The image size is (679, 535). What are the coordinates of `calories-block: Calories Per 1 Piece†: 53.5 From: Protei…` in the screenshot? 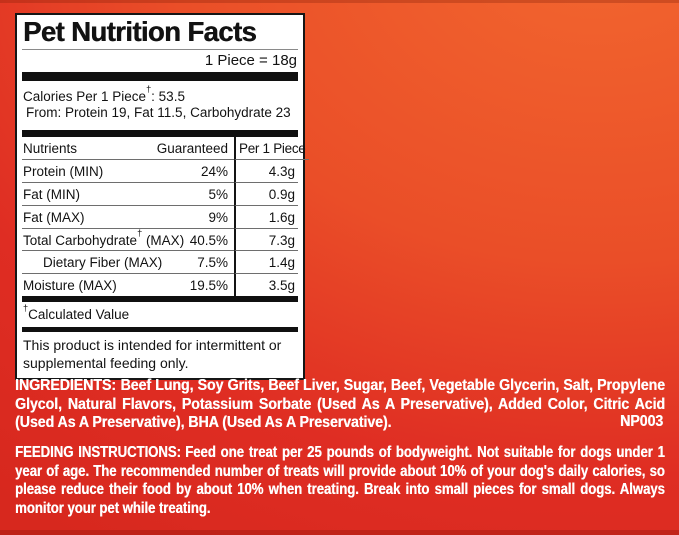 It's located at (160, 103).